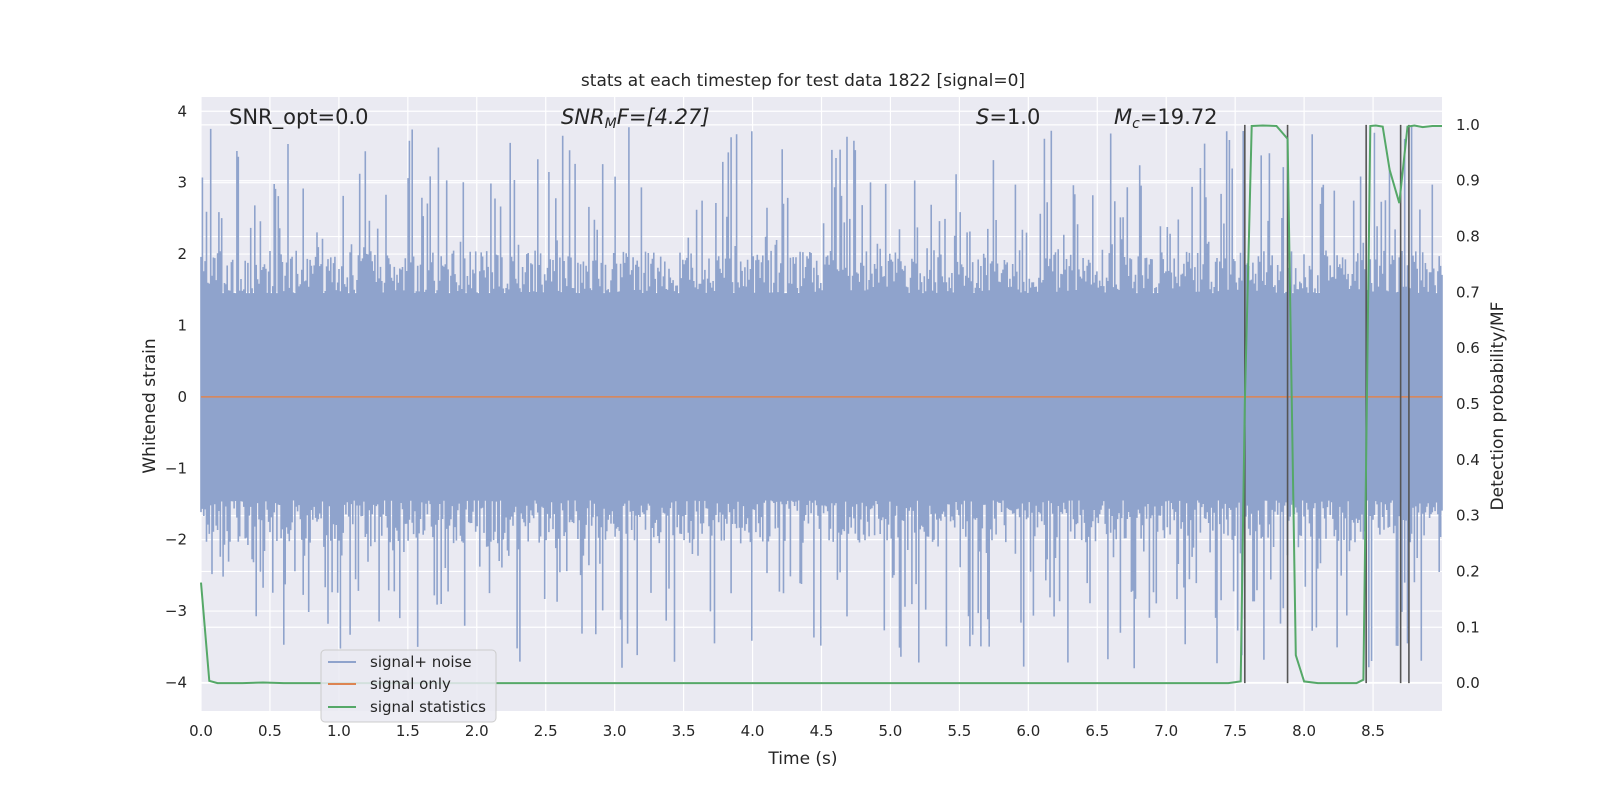  I want to click on annotation-snr-mf-rest: F=[4.27], so click(663, 117).